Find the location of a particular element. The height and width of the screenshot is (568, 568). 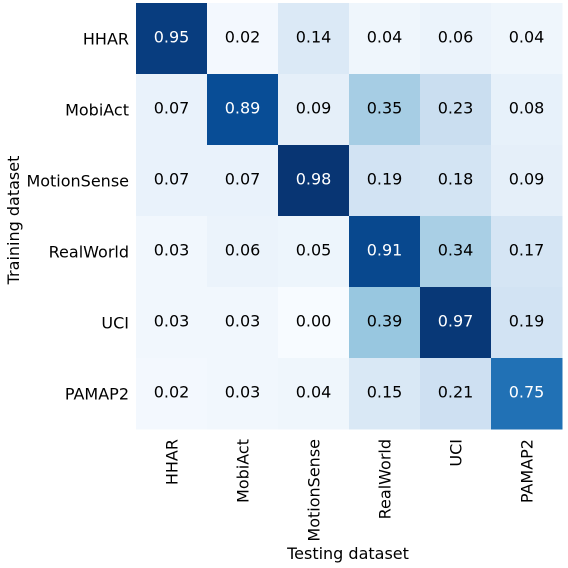

heatmap-value-r1-c5: 0.08 is located at coordinates (527, 108).